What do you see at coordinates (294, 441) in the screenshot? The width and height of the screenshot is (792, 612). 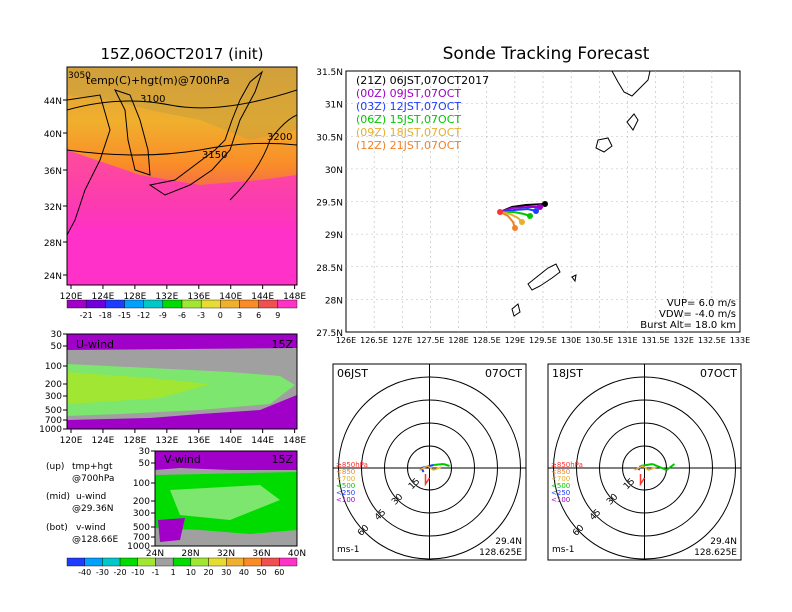 I see `lon-tick-label: 148E` at bounding box center [294, 441].